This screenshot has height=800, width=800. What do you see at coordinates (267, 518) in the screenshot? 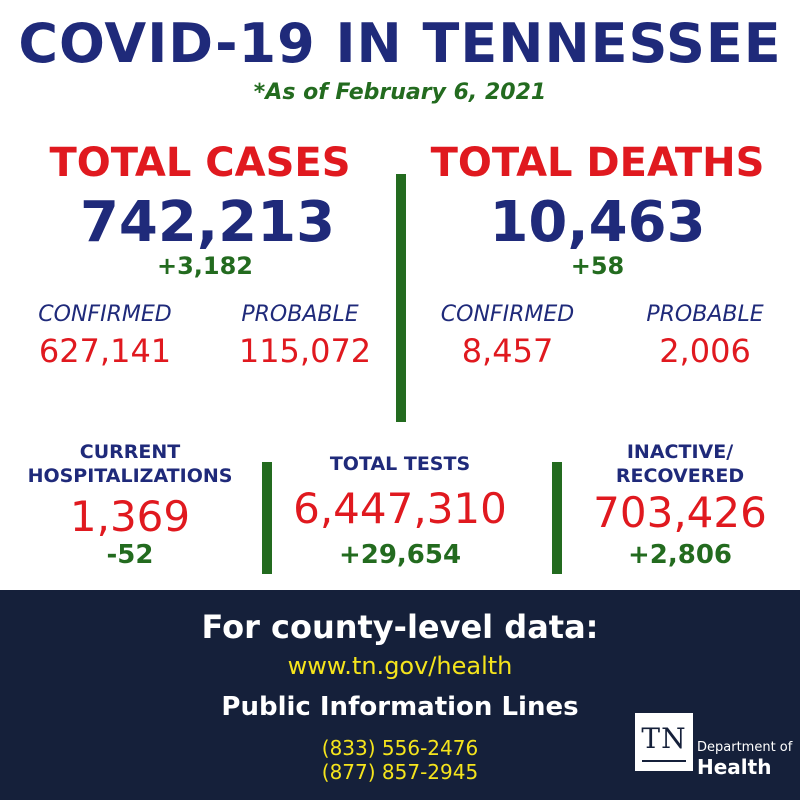
I see `left-stat-divider` at bounding box center [267, 518].